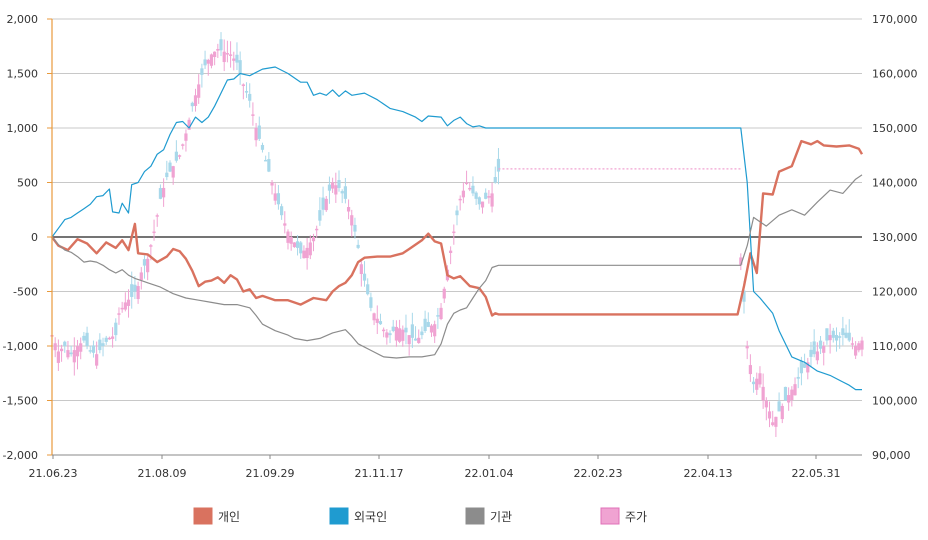 The image size is (928, 540). What do you see at coordinates (708, 473) in the screenshot?
I see `x-tick-label: 22.04.13` at bounding box center [708, 473].